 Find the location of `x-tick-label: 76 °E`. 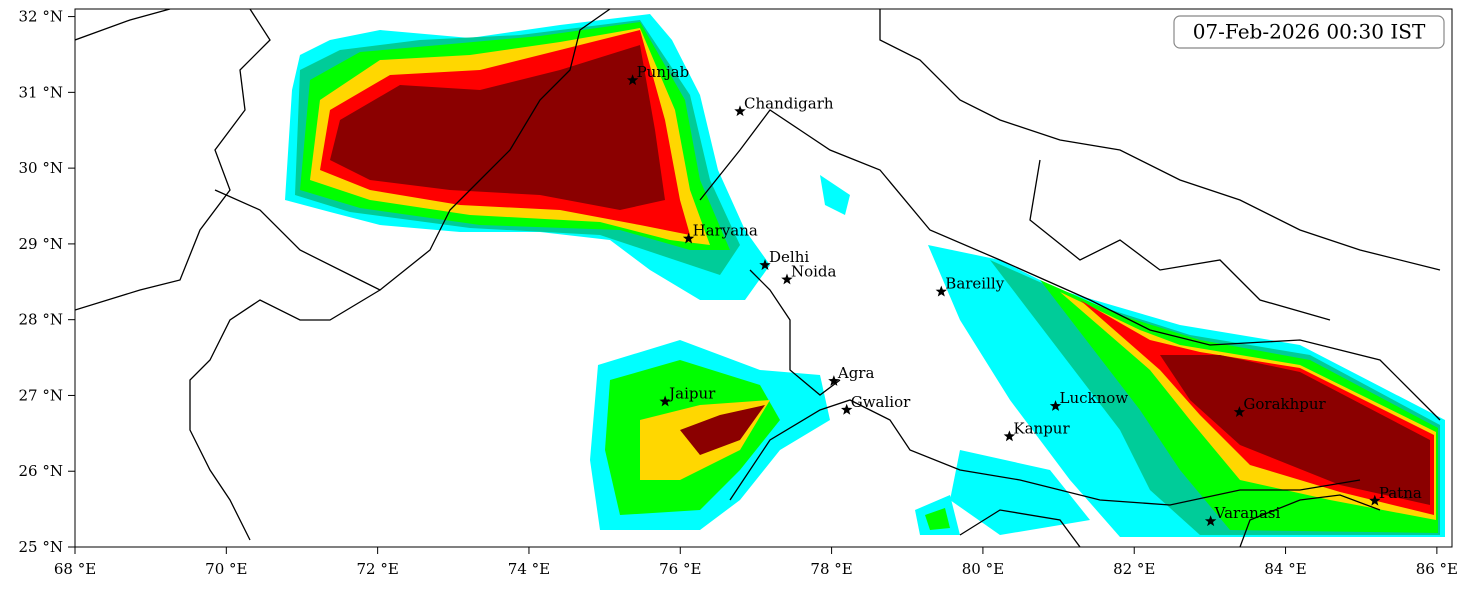

x-tick-label: 76 °E is located at coordinates (680, 569).